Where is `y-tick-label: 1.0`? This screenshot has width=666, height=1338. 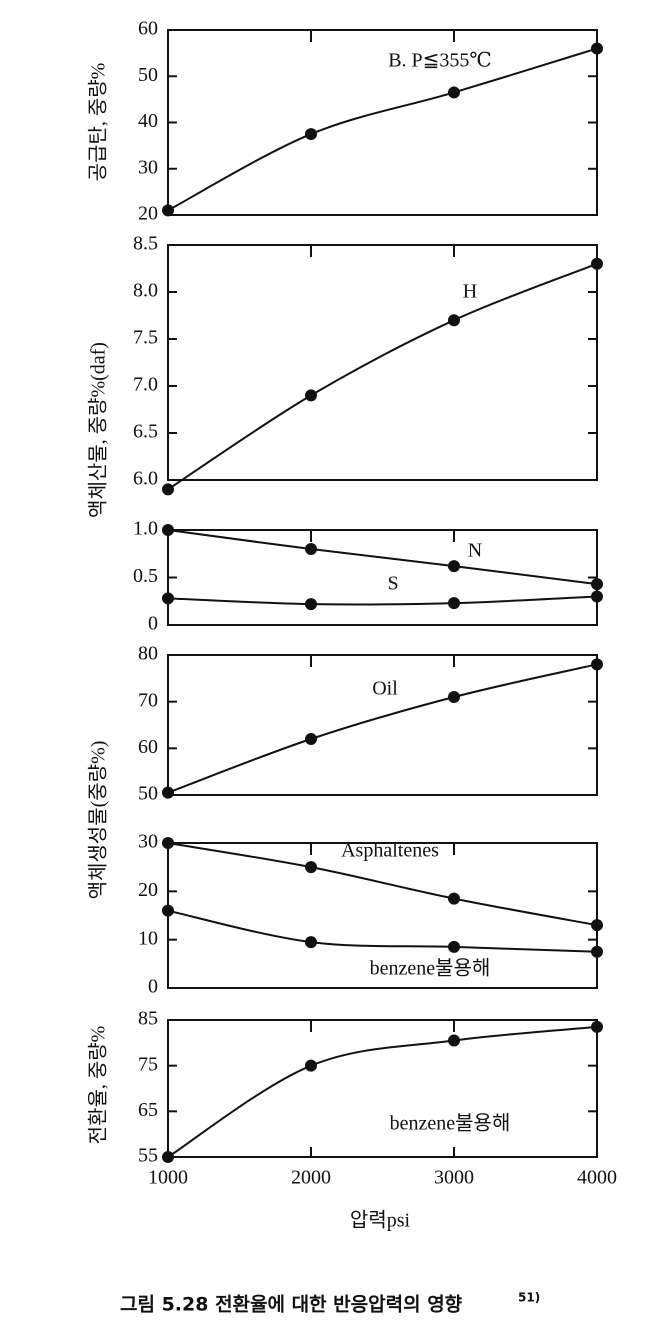
y-tick-label: 1.0 is located at coordinates (145, 529).